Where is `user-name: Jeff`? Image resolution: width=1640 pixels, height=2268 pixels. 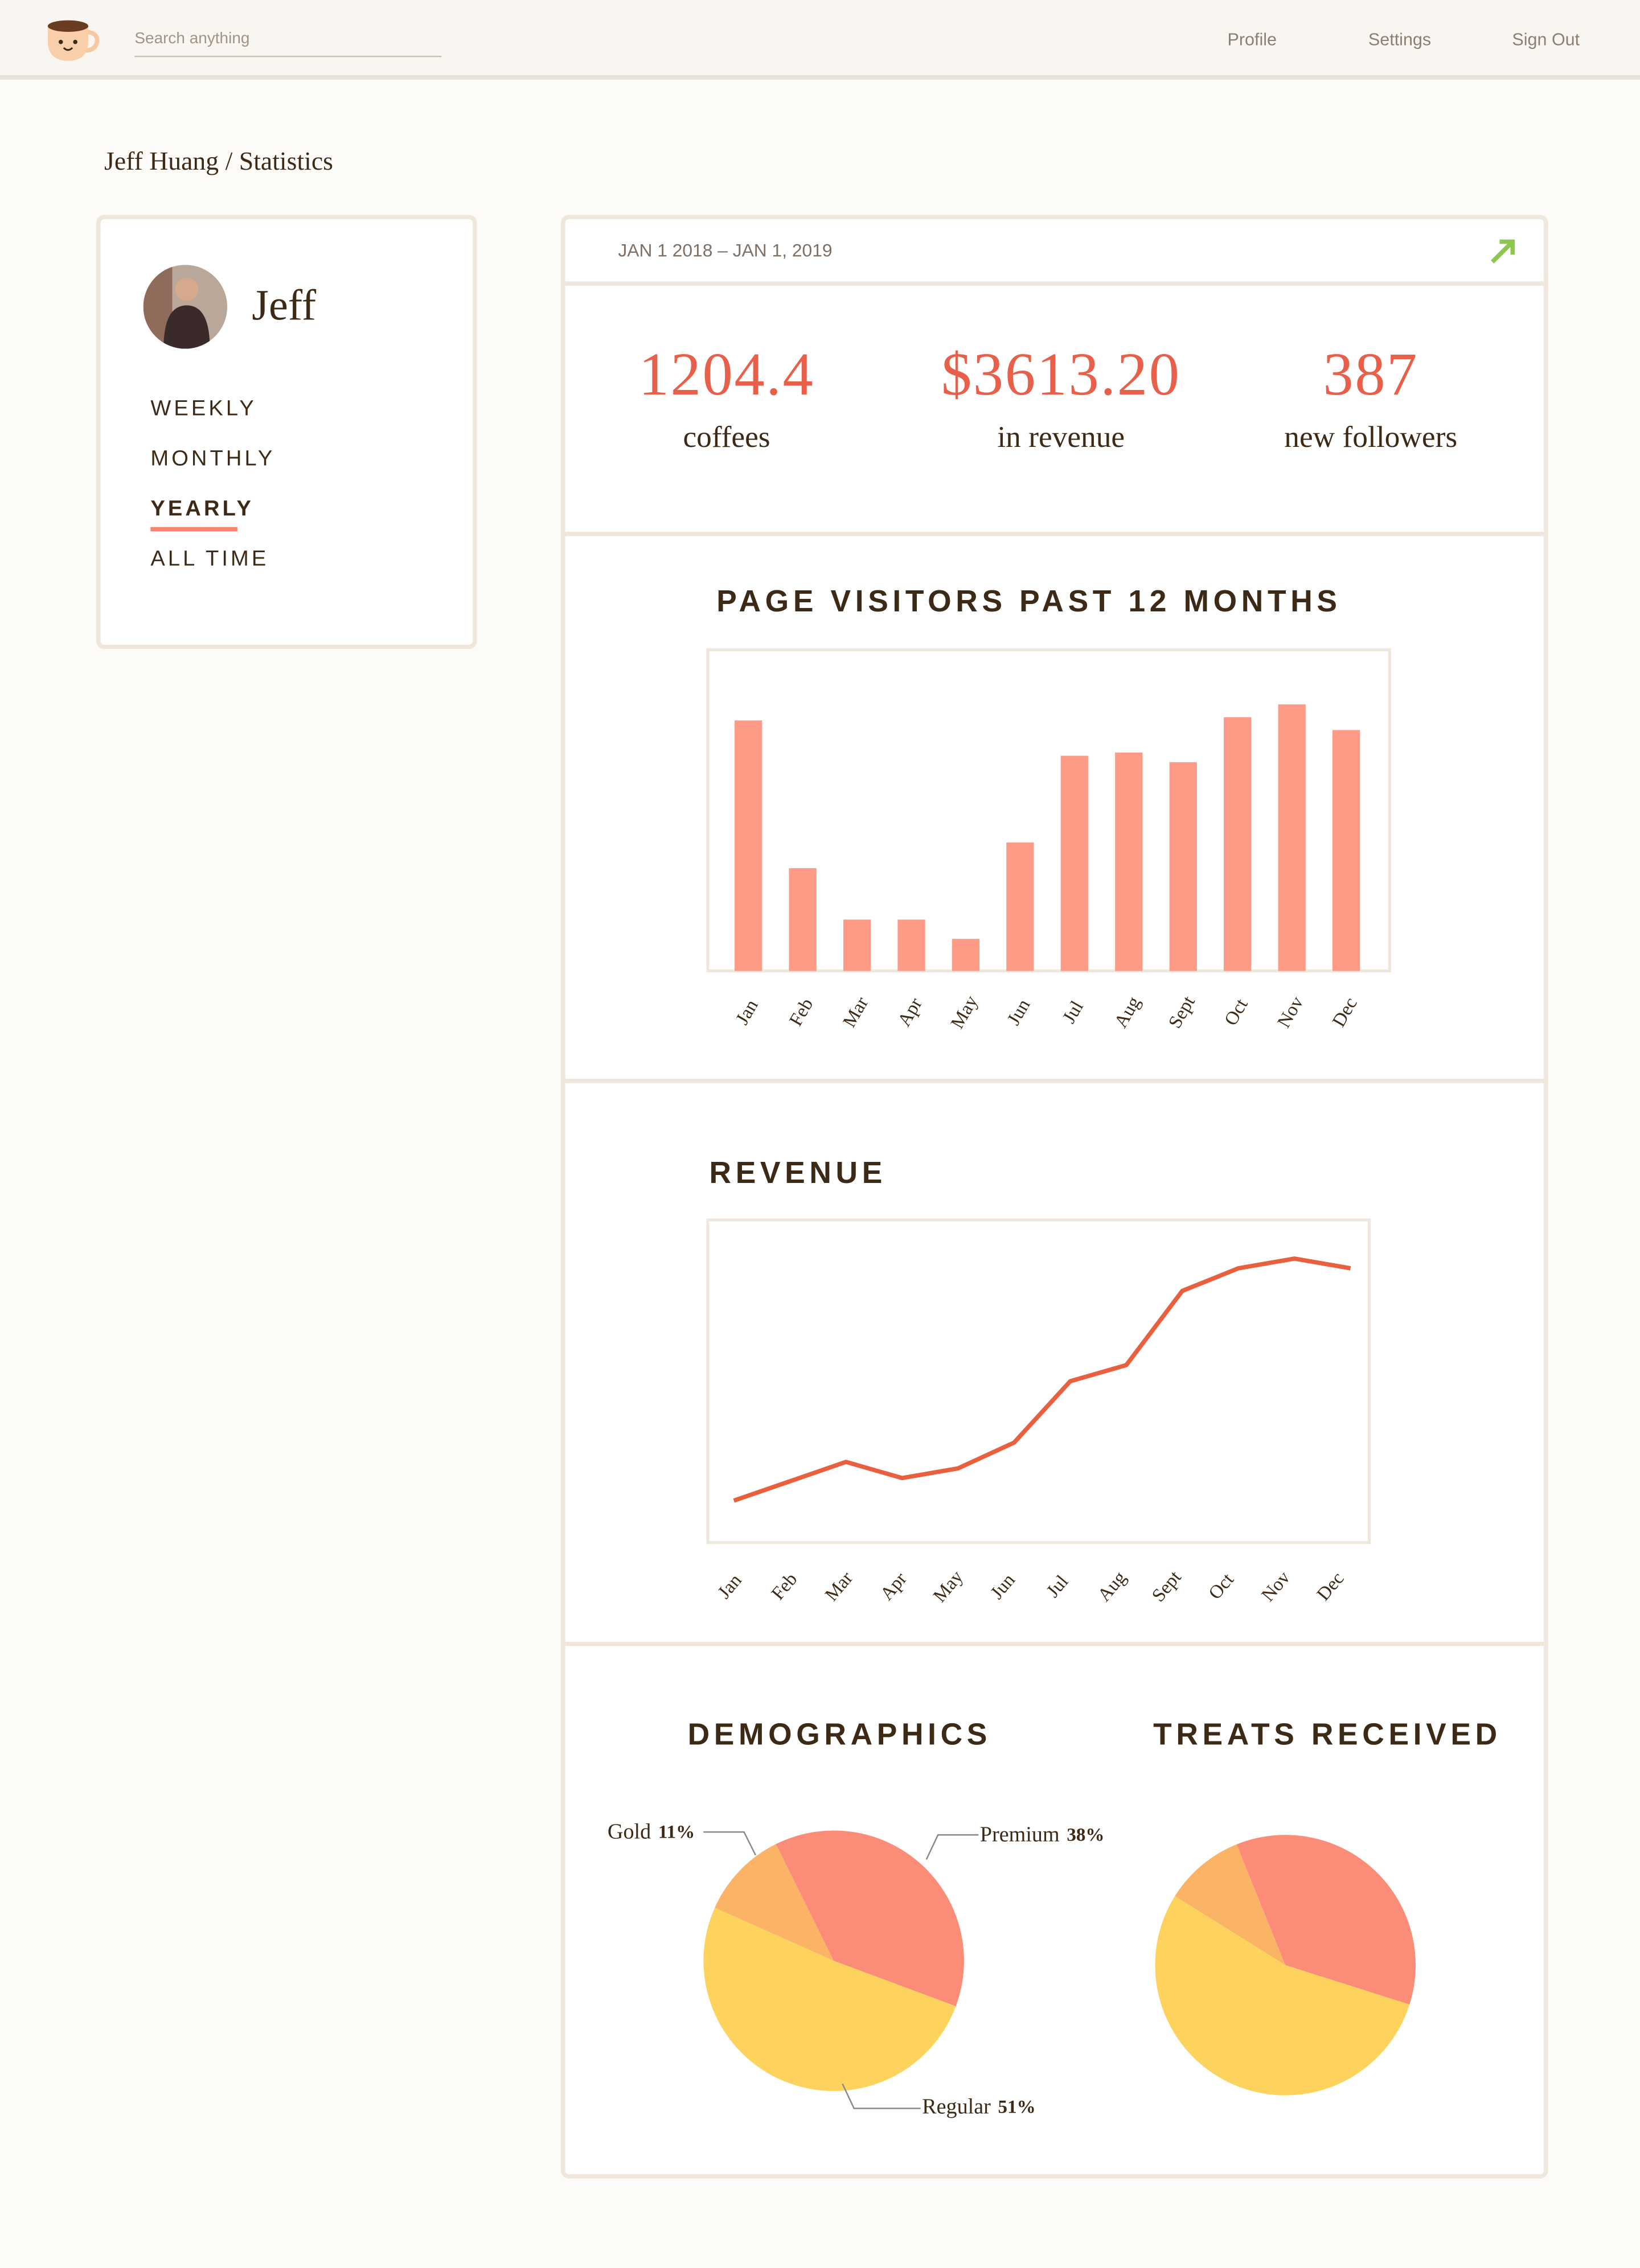
user-name: Jeff is located at coordinates (284, 305).